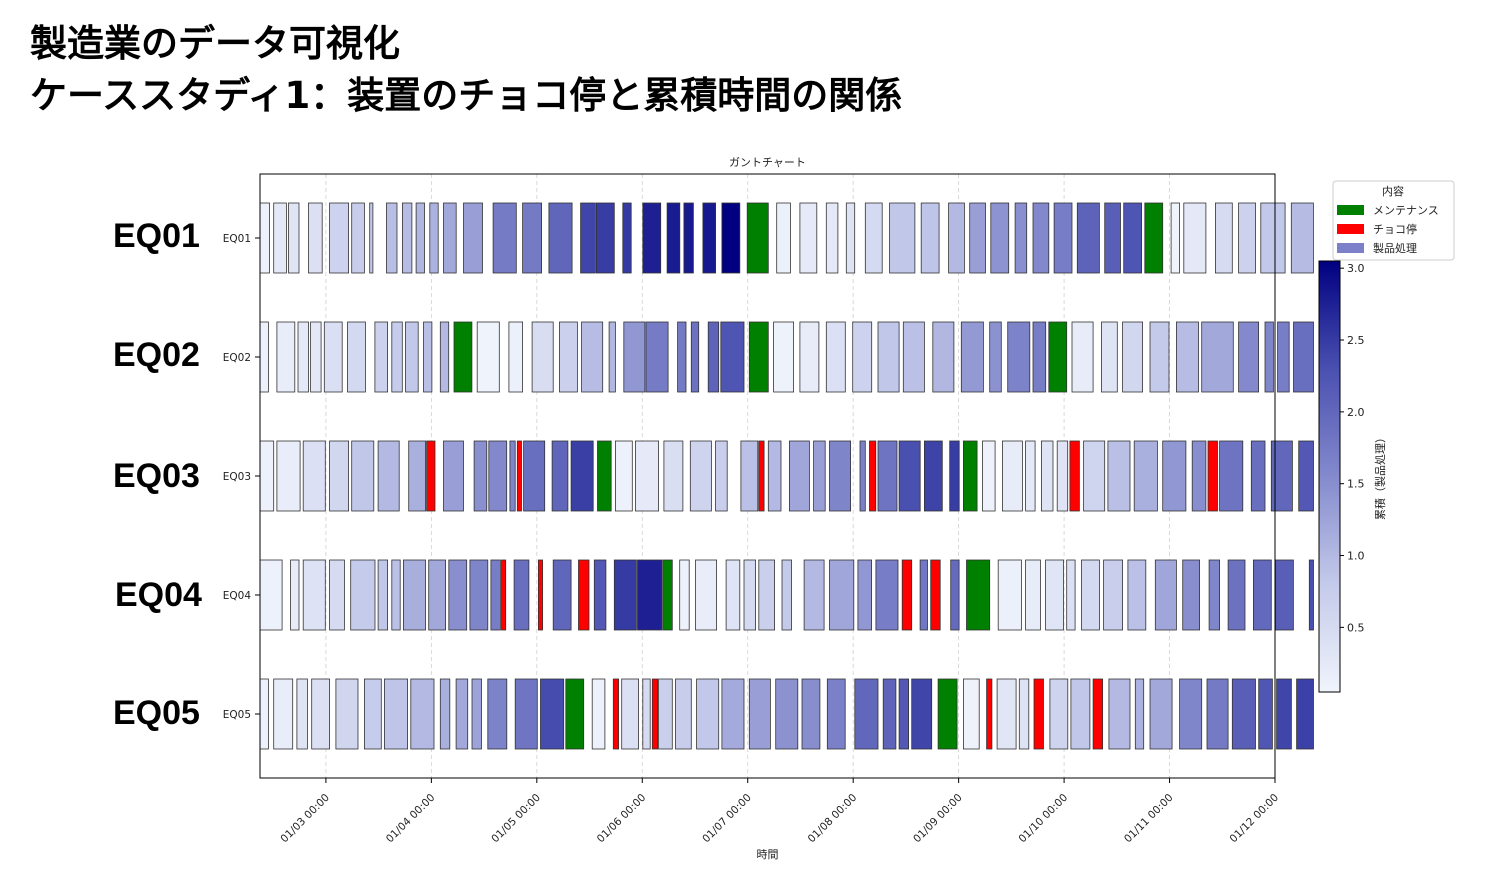  What do you see at coordinates (1254, 819) in the screenshot?
I see `x-tick-label: 01/12 00:00` at bounding box center [1254, 819].